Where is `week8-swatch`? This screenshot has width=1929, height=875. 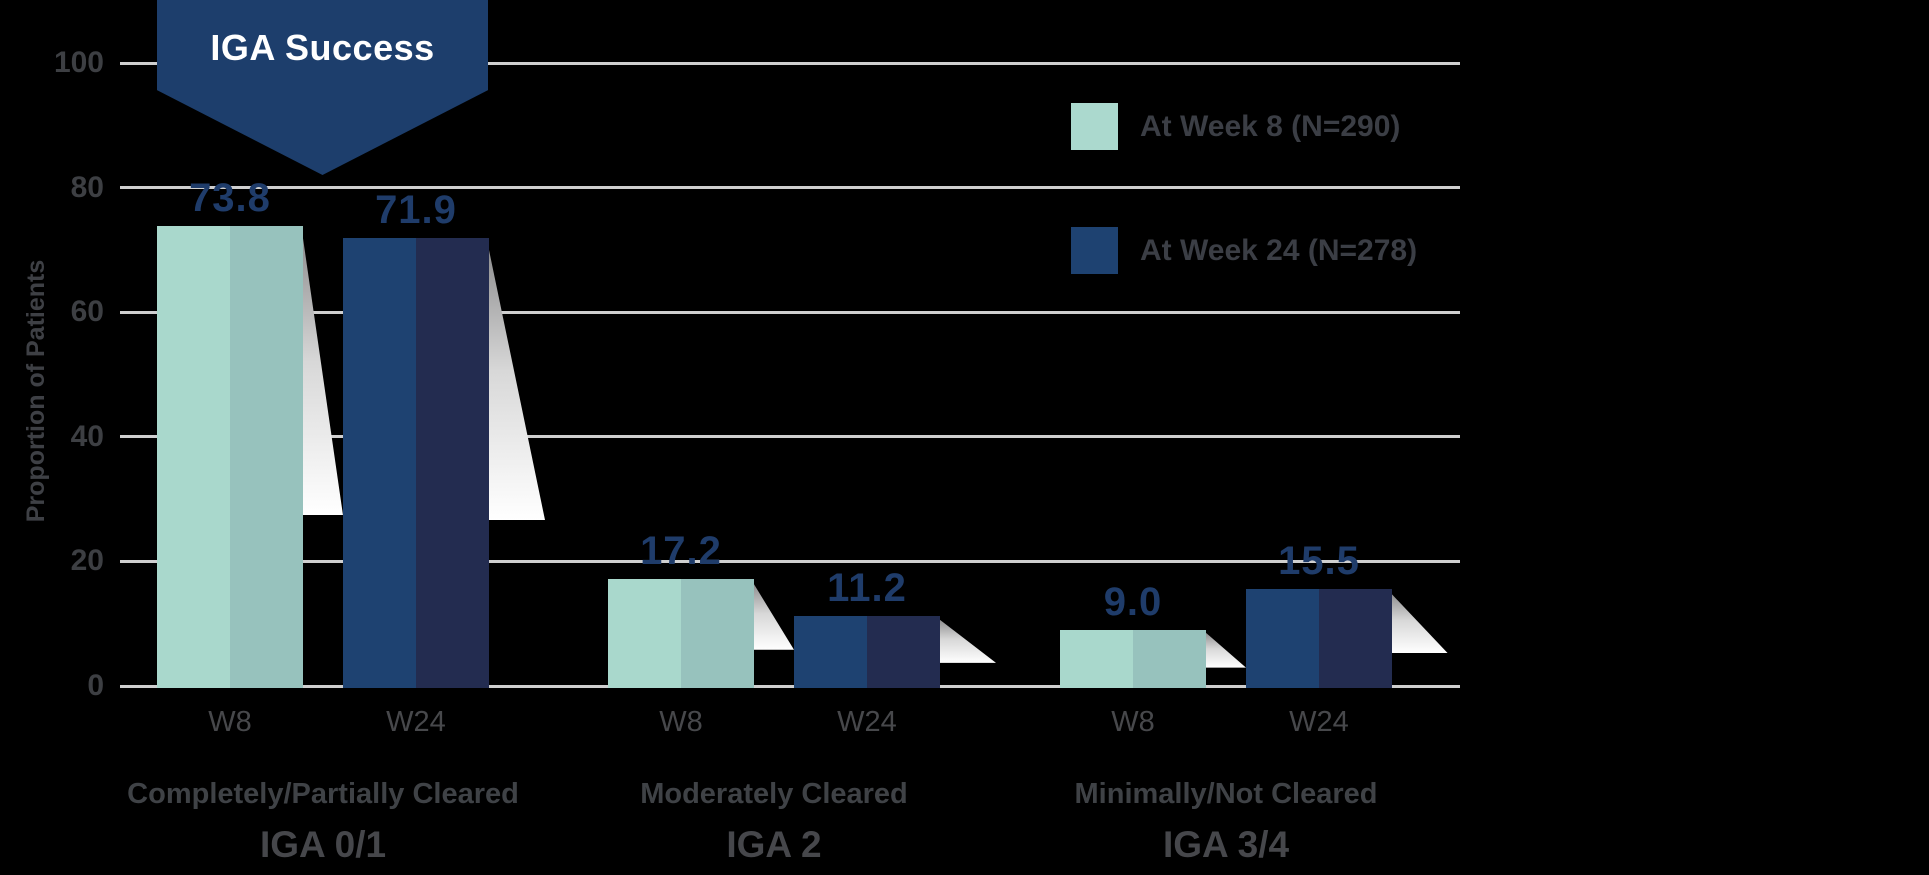 week8-swatch is located at coordinates (1094, 126).